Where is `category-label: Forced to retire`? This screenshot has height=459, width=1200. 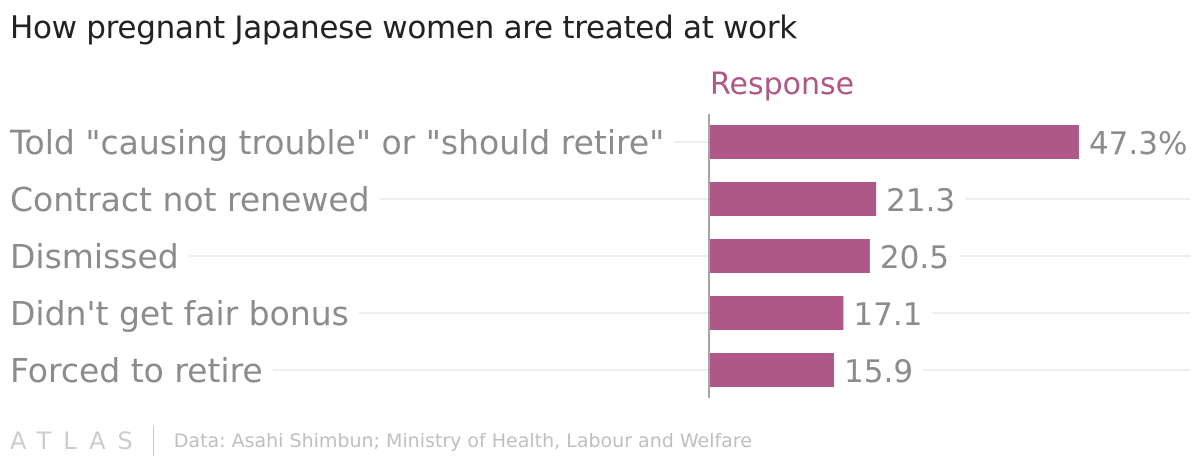
category-label: Forced to retire is located at coordinates (136, 370).